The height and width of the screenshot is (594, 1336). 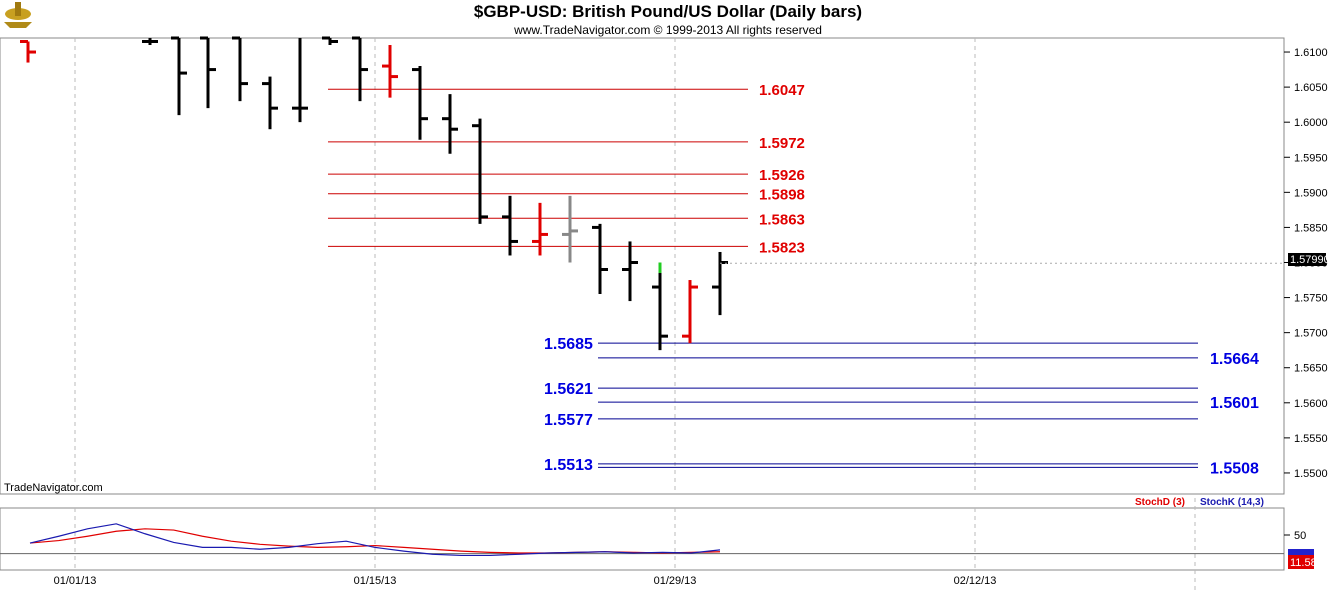 I want to click on date-axis: 01/01/13 01/15/13 01/29/13 02/12/13, so click(x=525, y=581).